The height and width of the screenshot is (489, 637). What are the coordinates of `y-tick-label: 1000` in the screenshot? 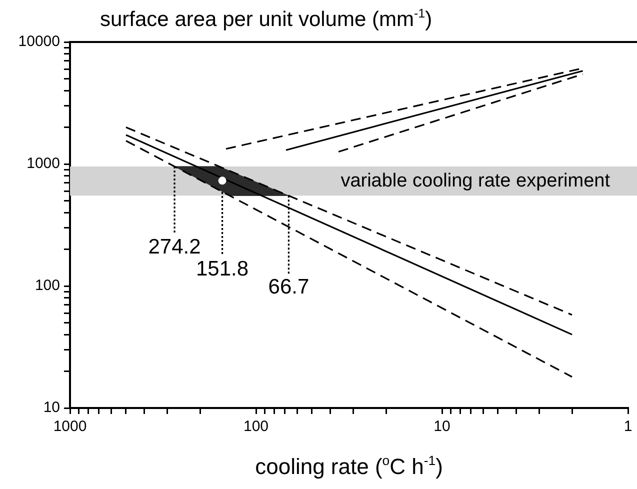 It's located at (43, 163).